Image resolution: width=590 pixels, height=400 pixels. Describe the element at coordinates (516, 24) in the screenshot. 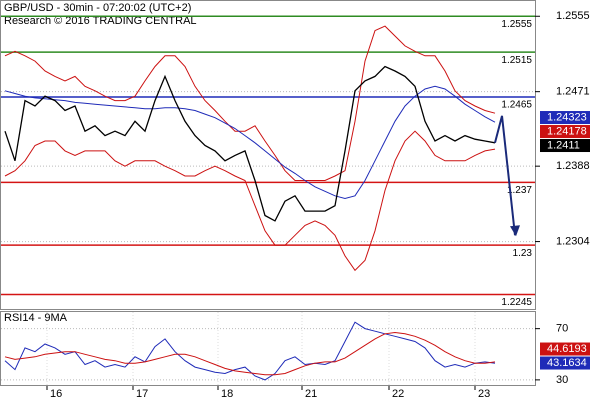

I see `level-label: 1.2555` at that location.